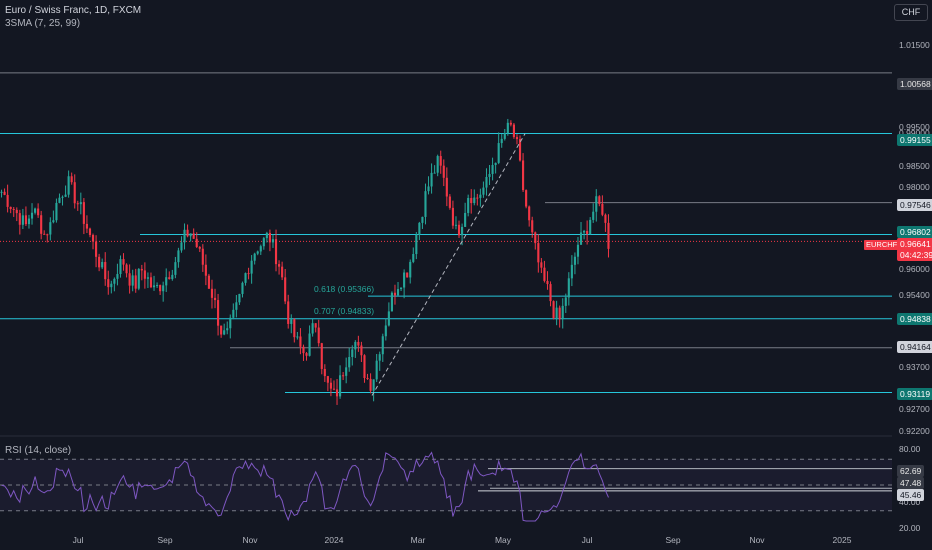 This screenshot has width=932, height=550. Describe the element at coordinates (911, 495) in the screenshot. I see `rsi-value-tag: 45.46` at that location.